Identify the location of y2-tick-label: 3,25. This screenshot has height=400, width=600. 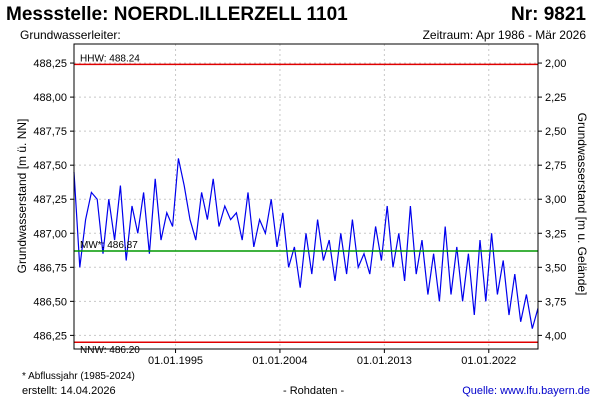
(555, 234).